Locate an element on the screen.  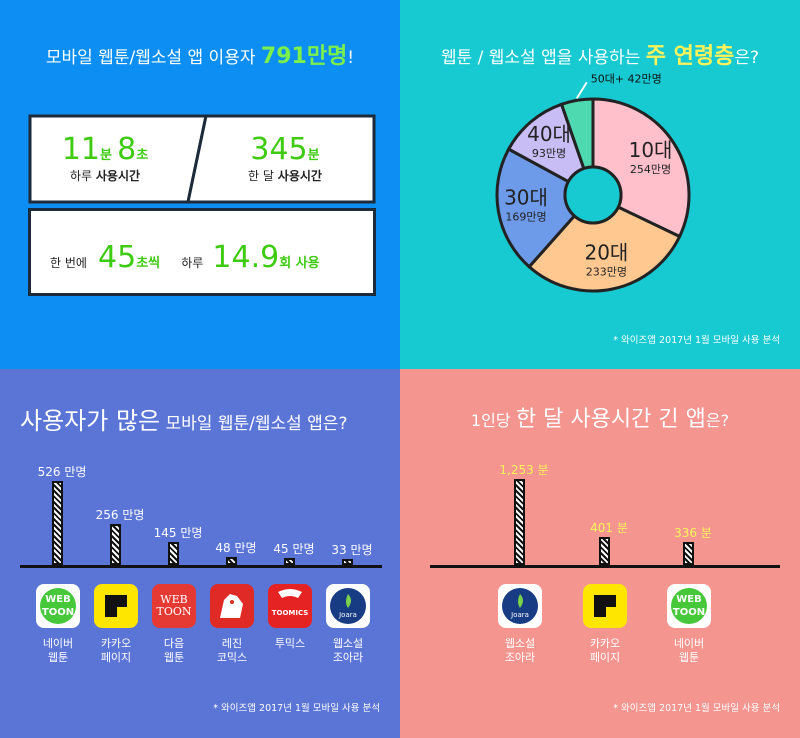
per-use-label: 한 번에 is located at coordinates (68, 263).